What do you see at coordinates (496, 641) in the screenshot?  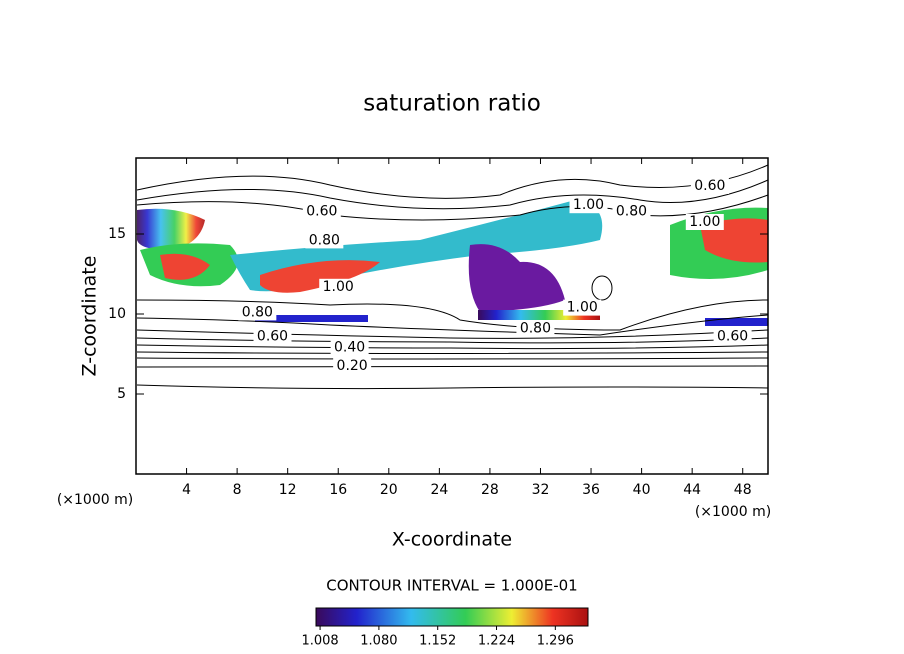 I see `colorbar-tick-label: 1.224` at bounding box center [496, 641].